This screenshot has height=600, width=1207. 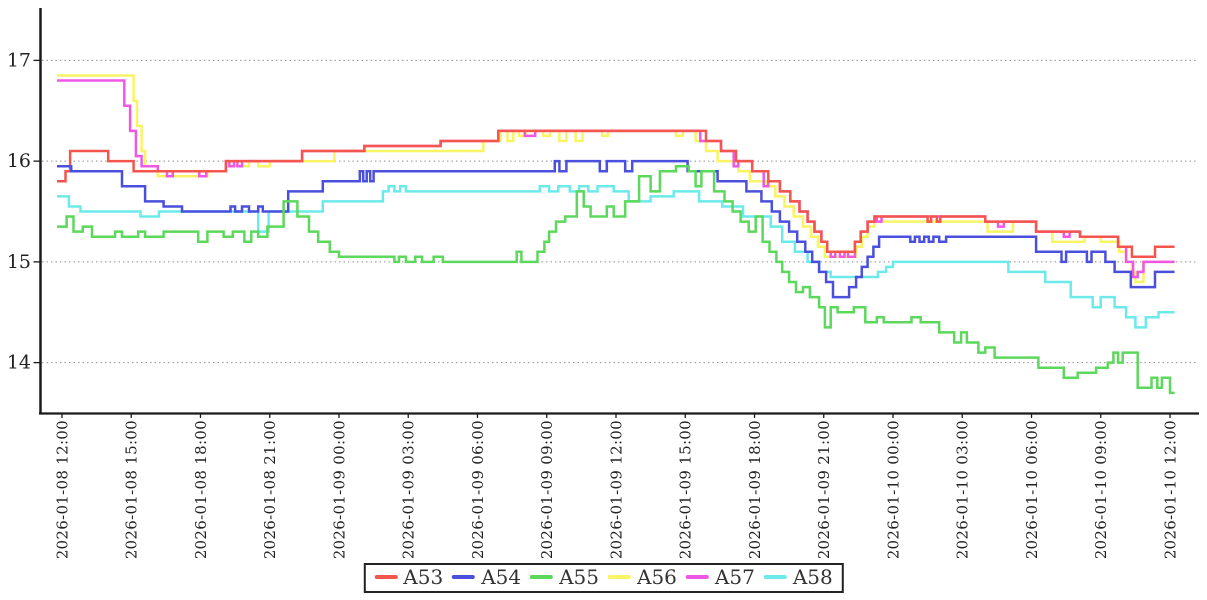 I want to click on legend-item-a56: A56, so click(x=642, y=577).